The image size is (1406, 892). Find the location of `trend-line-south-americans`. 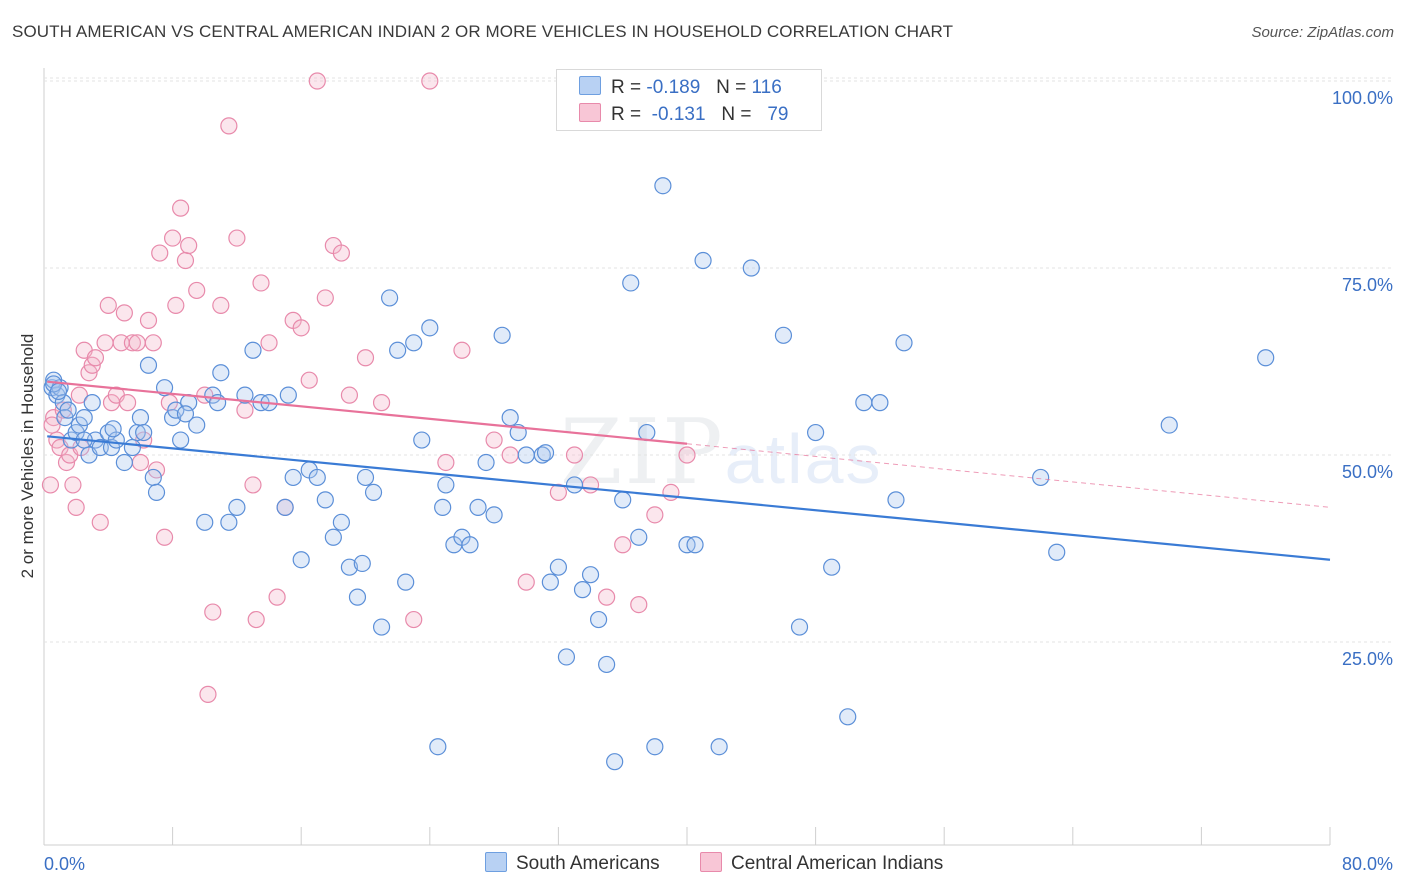

trend-line-south-americans is located at coordinates (689, 498).